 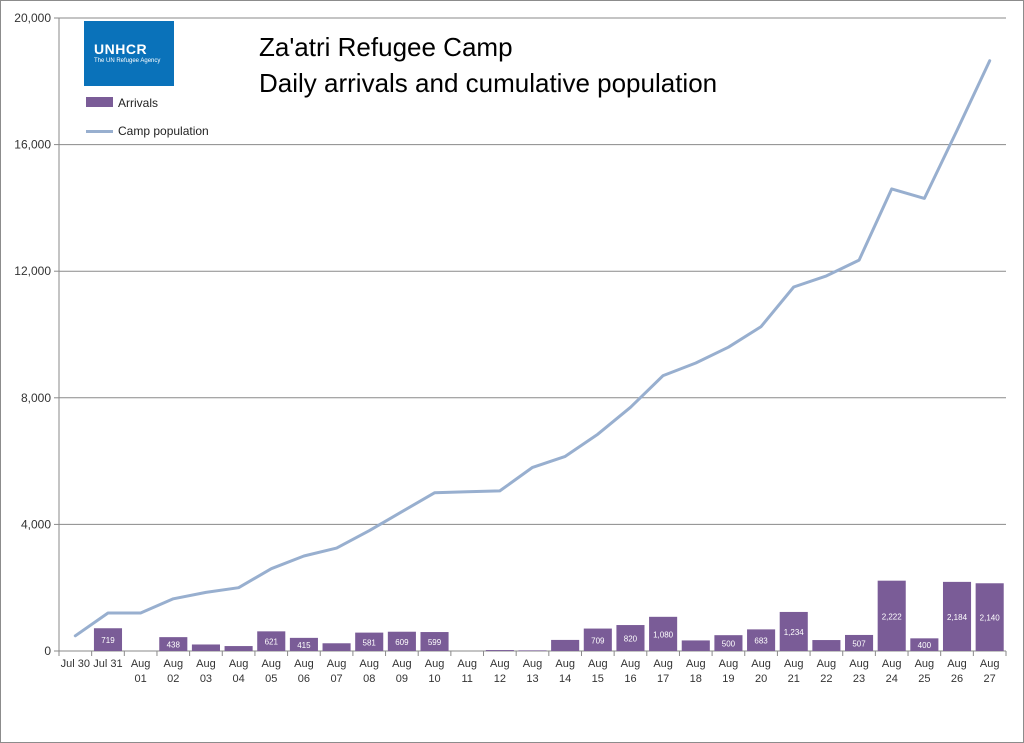 I want to click on y-tick-label: 4,000, so click(x=36, y=524).